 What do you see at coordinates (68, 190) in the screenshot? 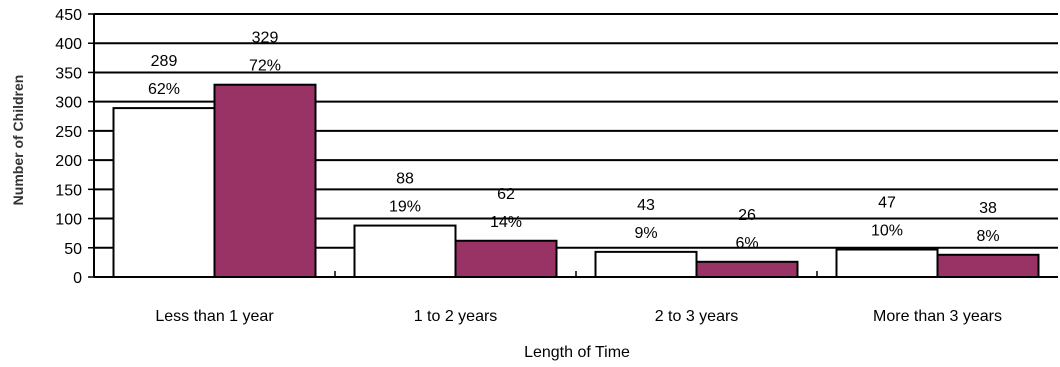
I see `y-tick-label: 150` at bounding box center [68, 190].